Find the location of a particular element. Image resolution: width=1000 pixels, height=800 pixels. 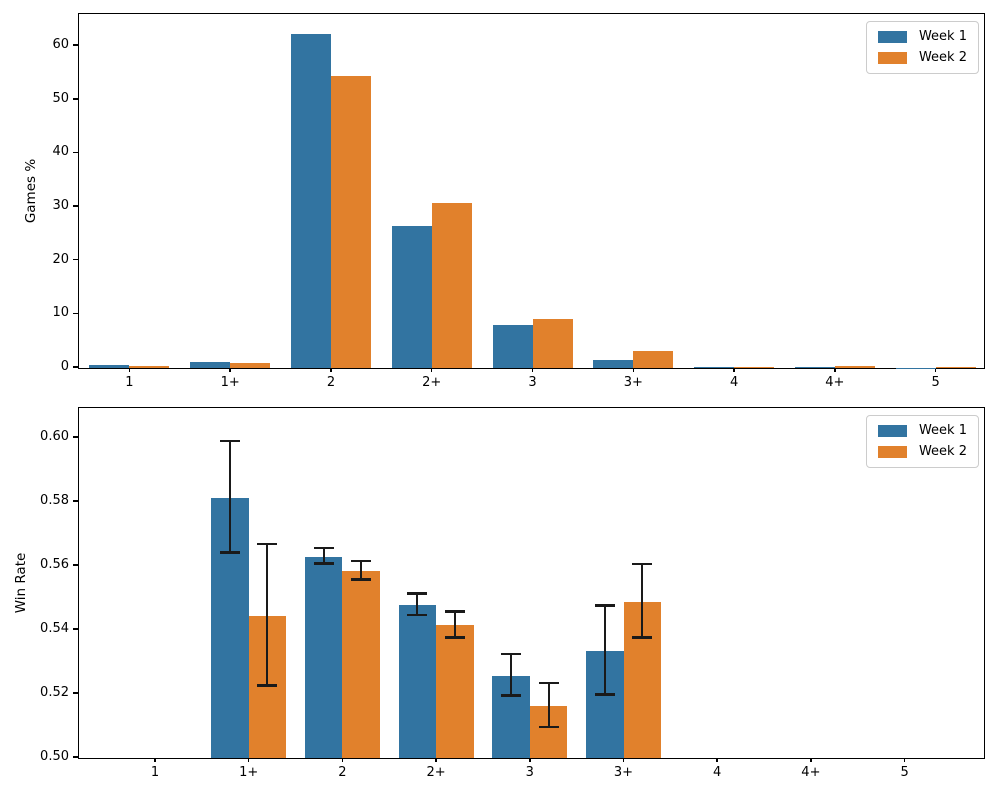

y-tick-label: 0.50 is located at coordinates (54, 756).